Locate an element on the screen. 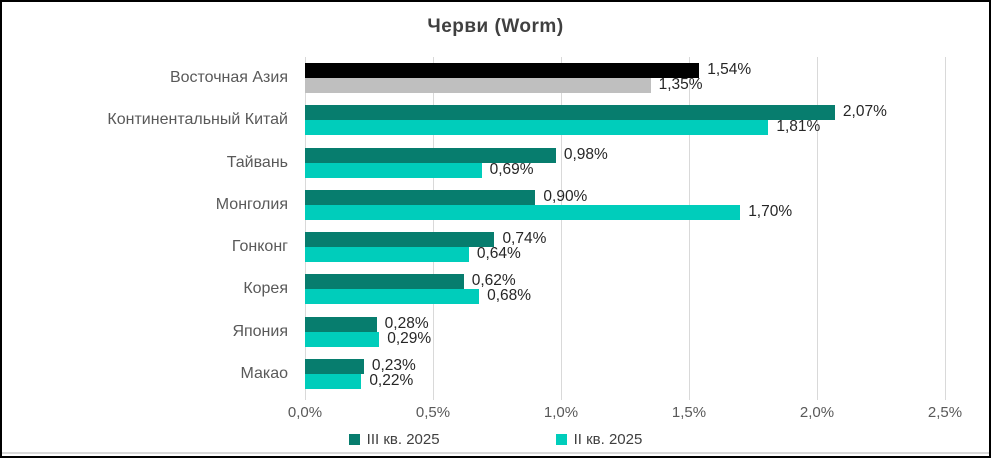  data-label: 0,98% is located at coordinates (585, 154).